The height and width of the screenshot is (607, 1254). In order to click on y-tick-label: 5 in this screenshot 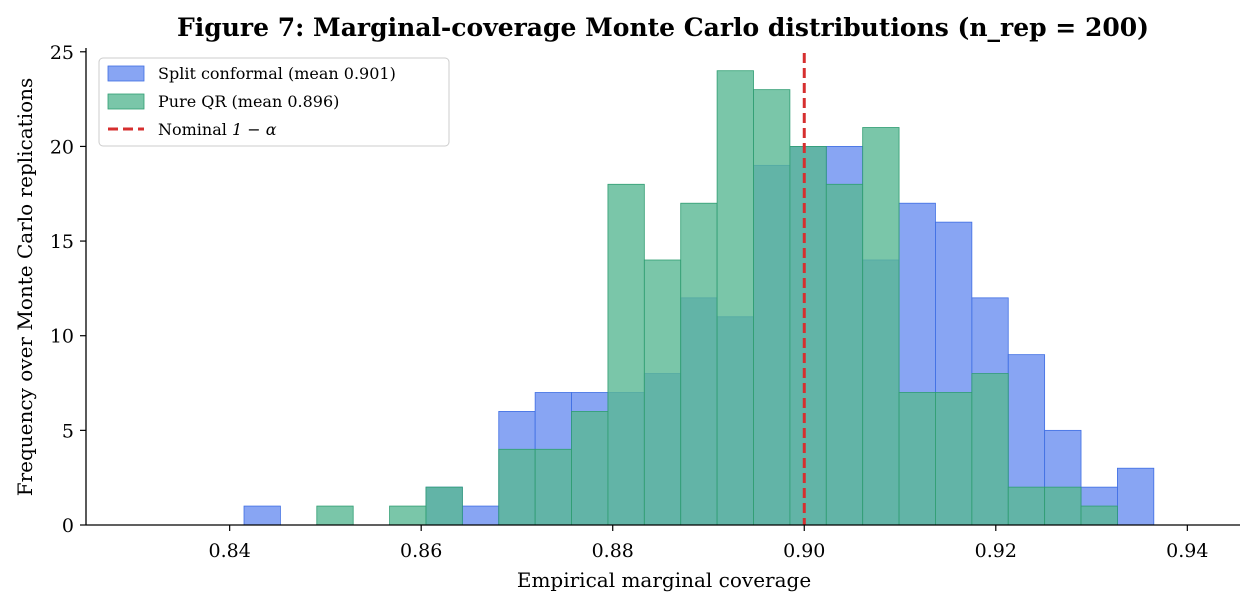, I will do `click(68, 431)`.